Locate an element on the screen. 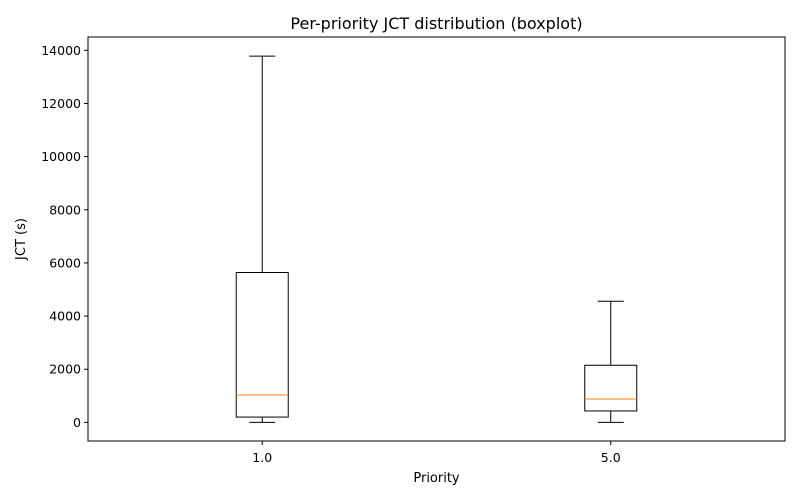  y-tick-label: 4000 is located at coordinates (65, 316).